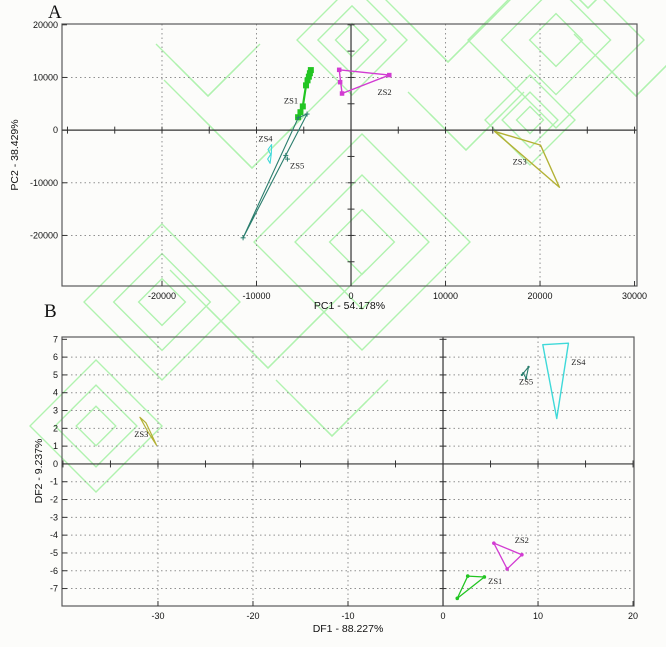 The image size is (666, 647). What do you see at coordinates (55, 357) in the screenshot?
I see `y-tick-label: 6` at bounding box center [55, 357].